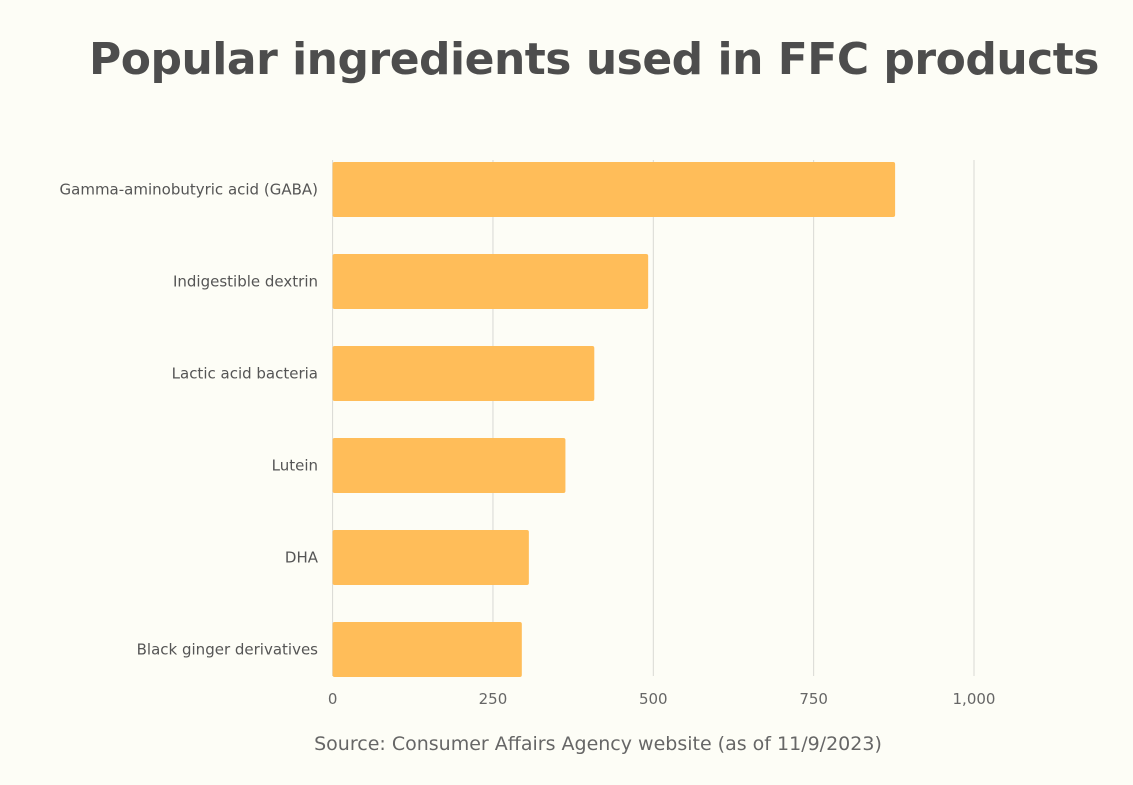  Describe the element at coordinates (295, 466) in the screenshot. I see `category-label: Lutein` at that location.